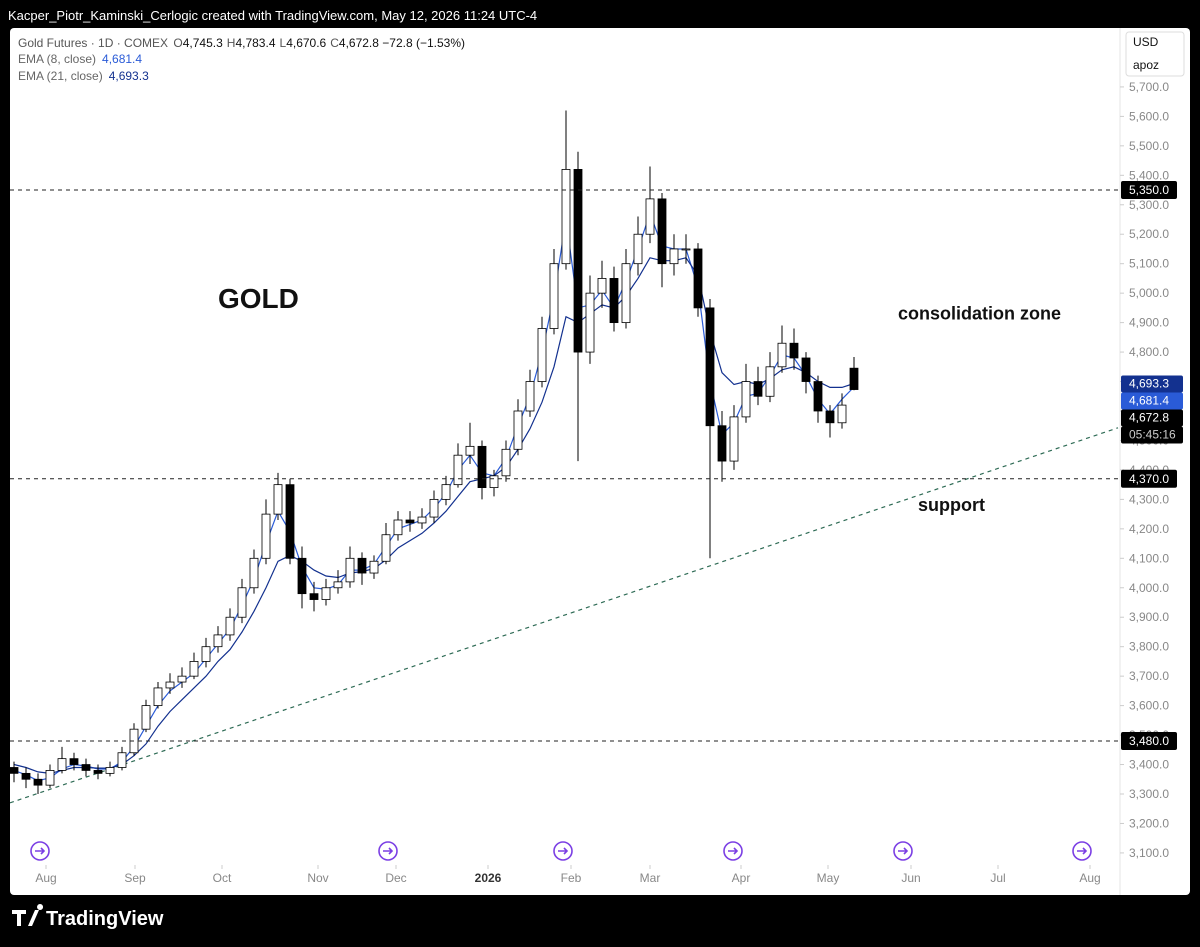 The height and width of the screenshot is (947, 1200). Describe the element at coordinates (177, 43) in the screenshot. I see `ohlc-key: O` at that location.